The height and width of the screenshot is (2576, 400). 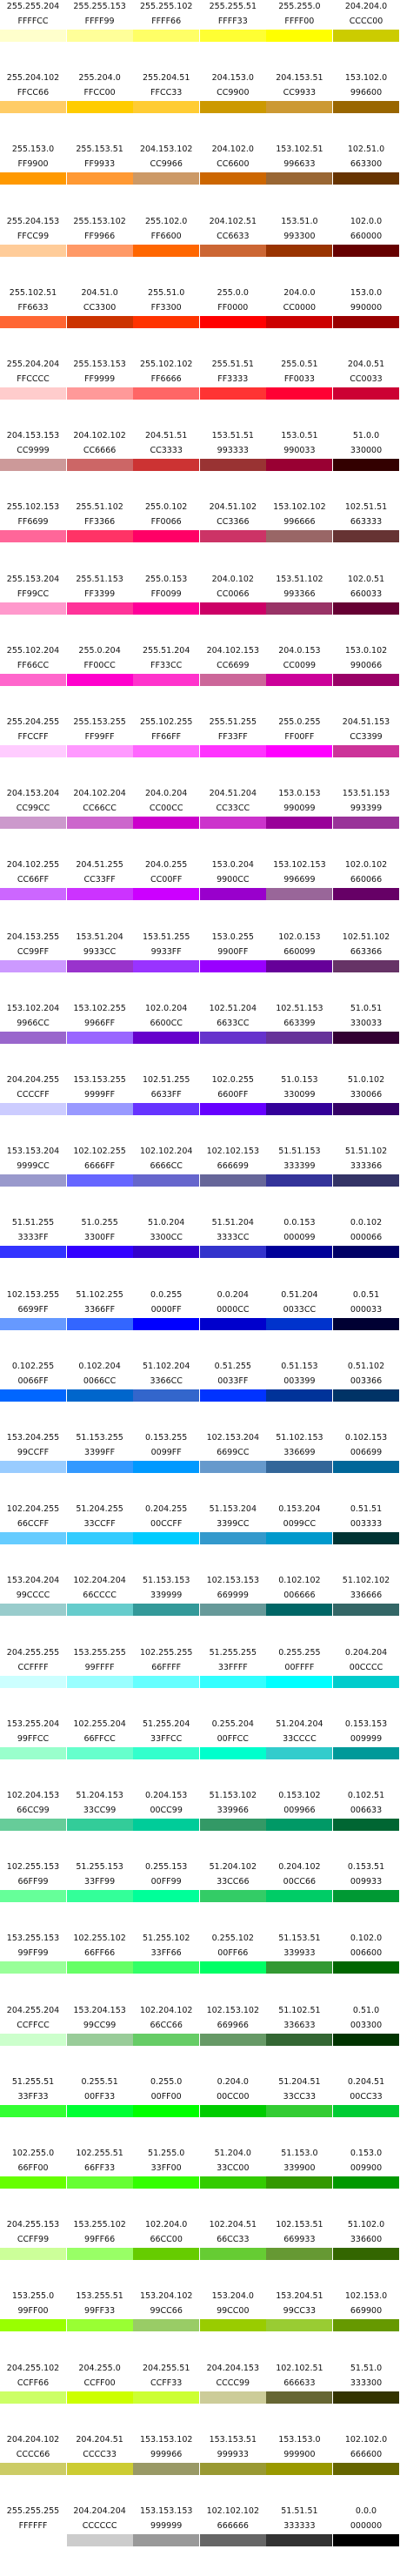 I want to click on color-swatch-cell: 0.153.153 009999, so click(x=366, y=1738).